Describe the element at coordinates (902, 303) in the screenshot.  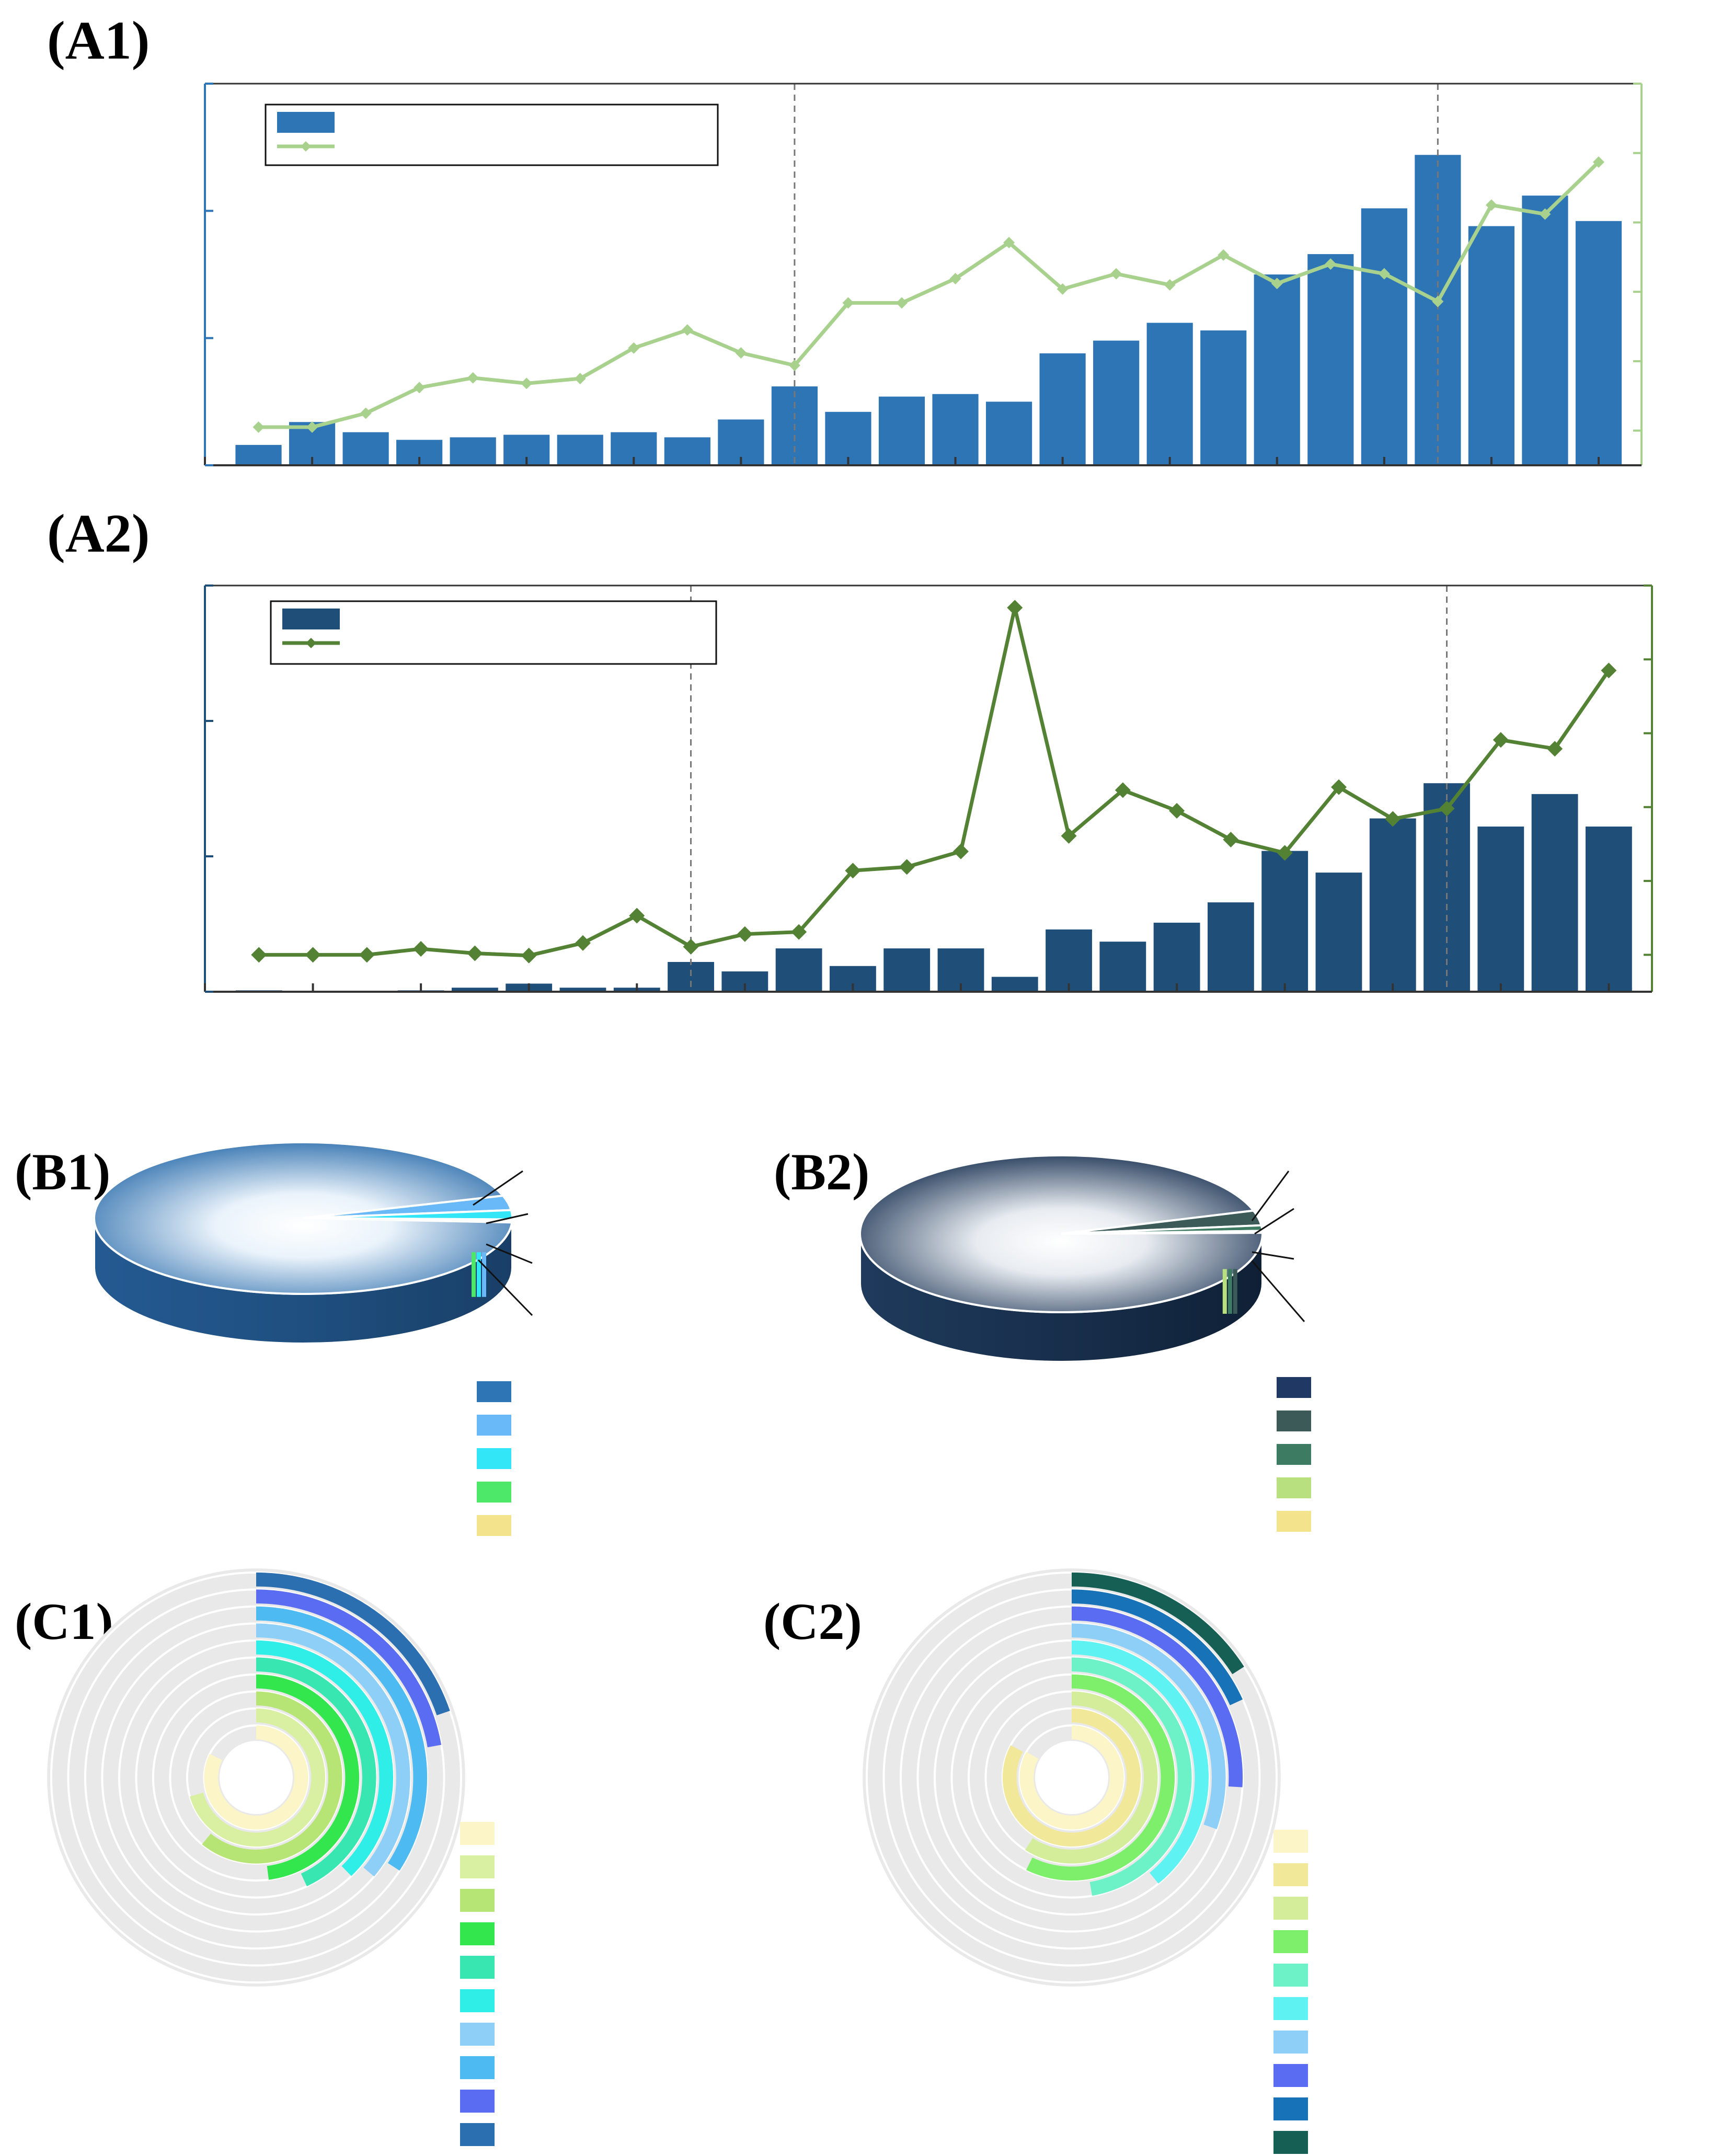
I see `citation-point-2011` at that location.